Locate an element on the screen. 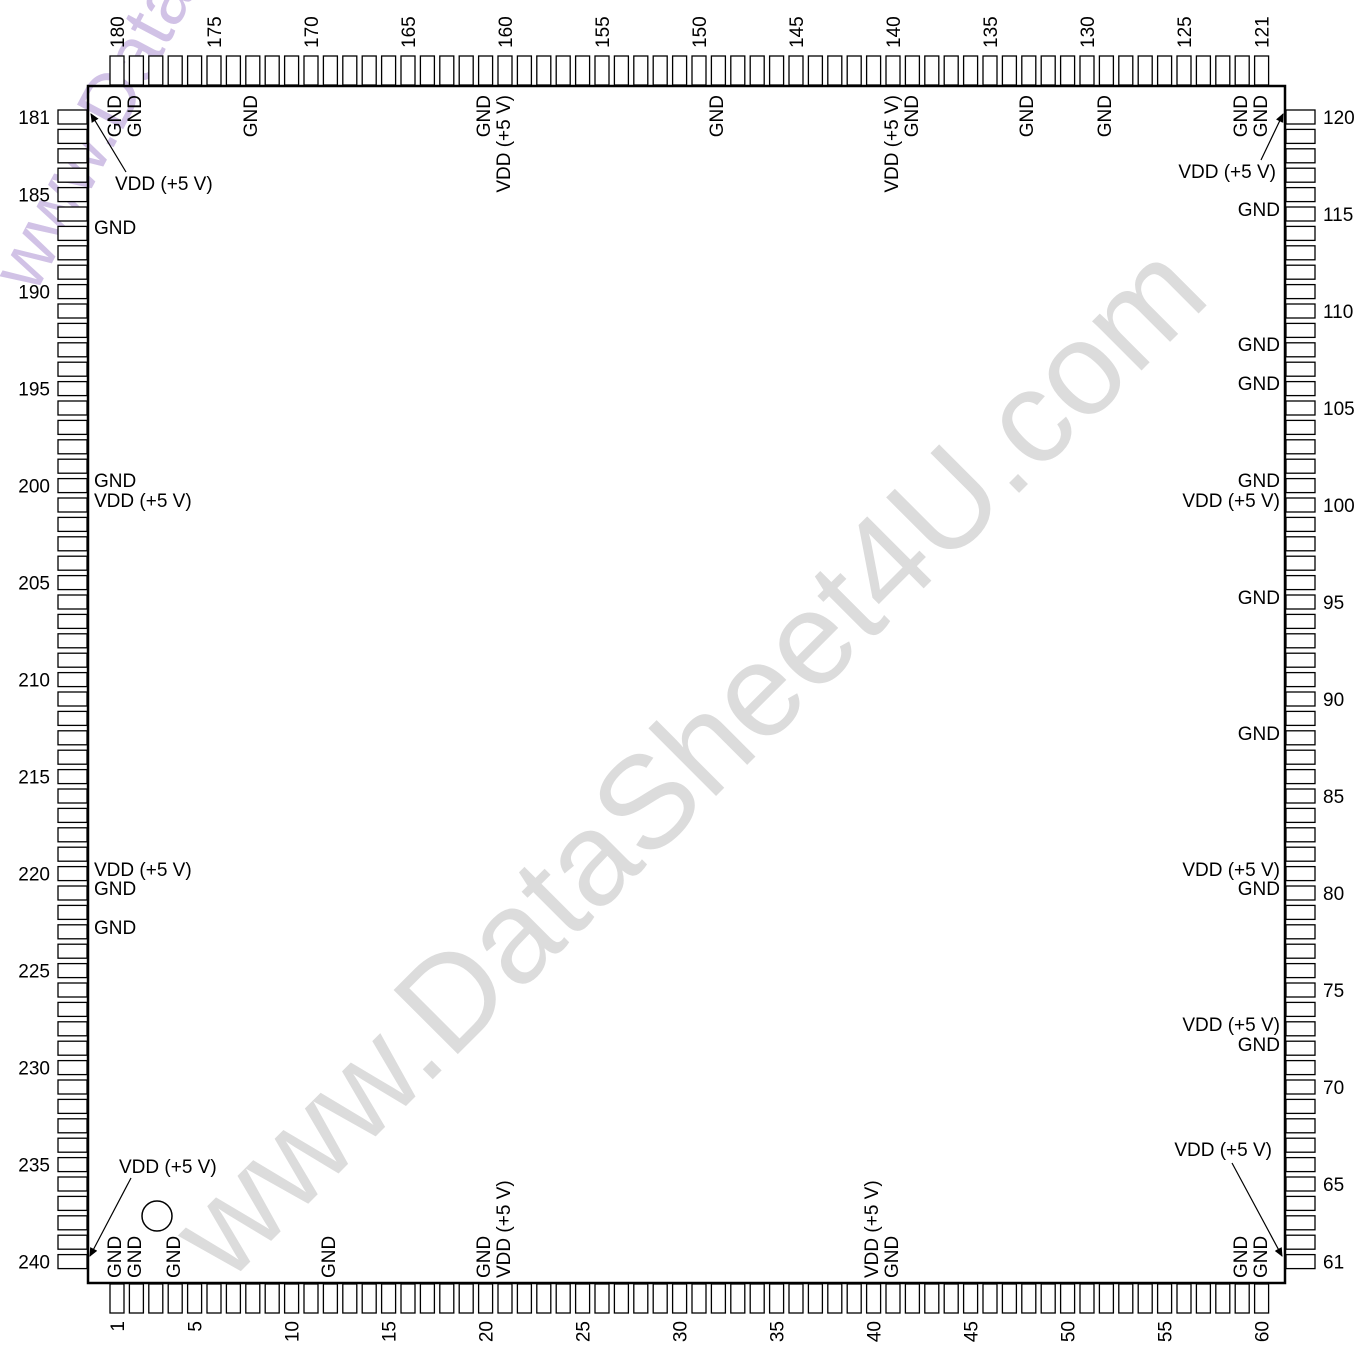 This screenshot has width=1366, height=1347. pin-labels-right: 61 65 70 75 80 85 90 95 100 105 110 115 120 is located at coordinates (1339, 691).